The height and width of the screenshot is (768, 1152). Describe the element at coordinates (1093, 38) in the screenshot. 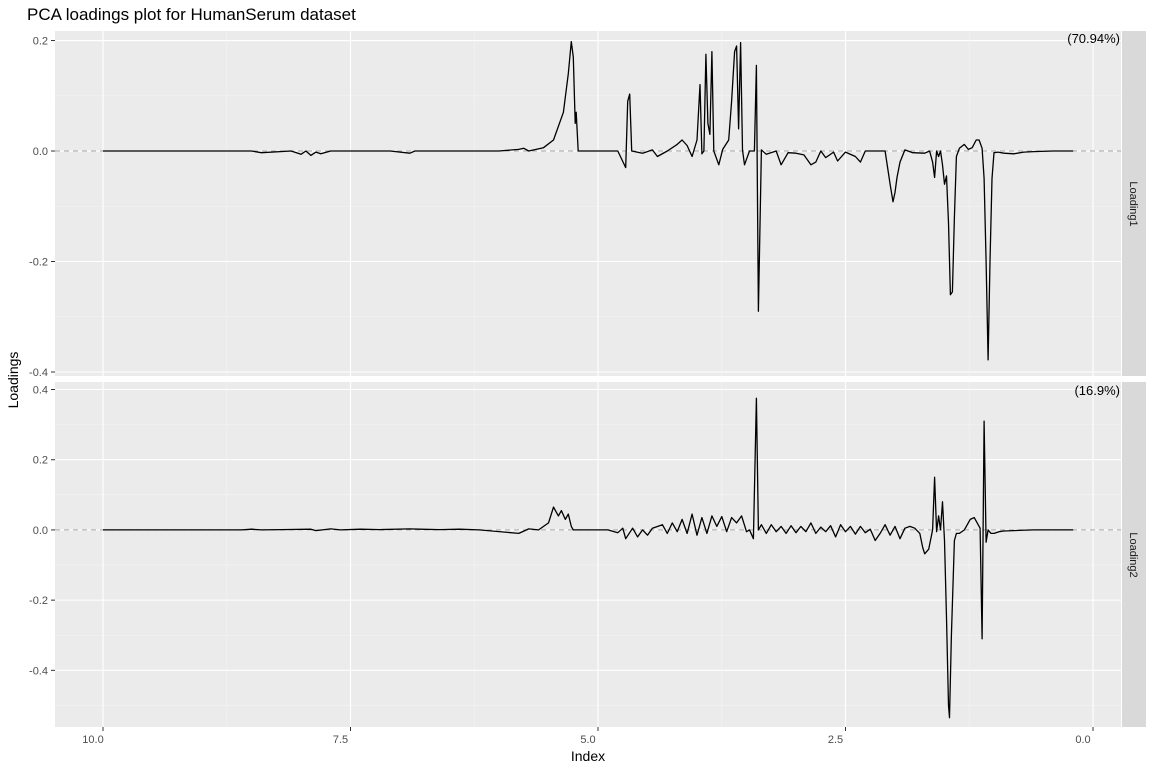

I see `variance-label-loading1: (70.94%)` at that location.